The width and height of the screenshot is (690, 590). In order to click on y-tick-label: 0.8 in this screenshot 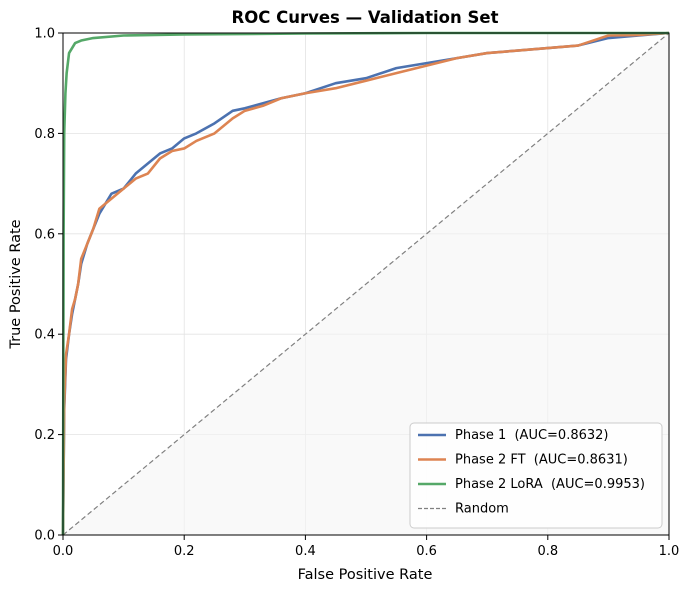, I will do `click(44, 134)`.